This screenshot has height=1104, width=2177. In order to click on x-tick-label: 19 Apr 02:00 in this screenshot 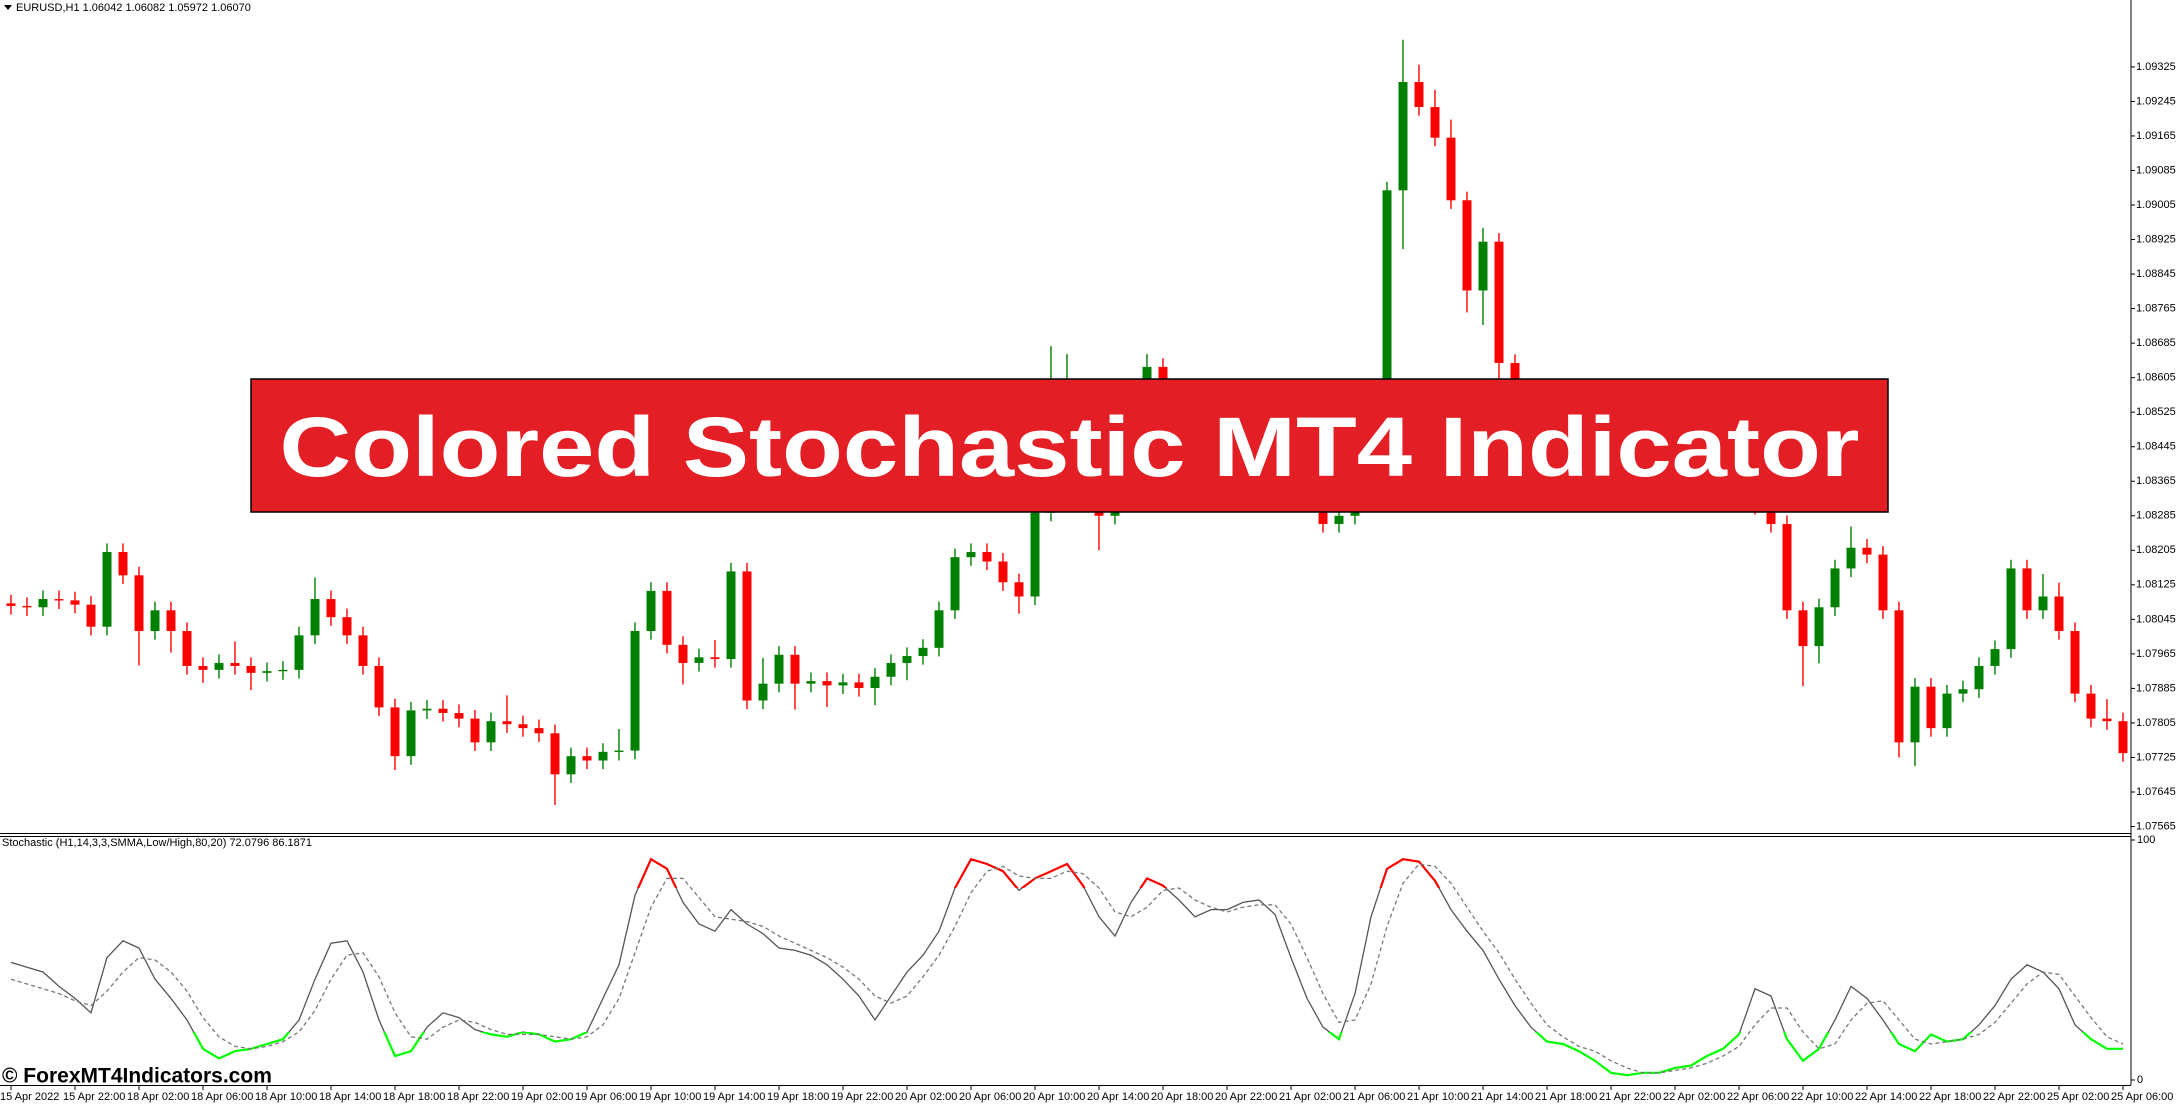, I will do `click(542, 1097)`.